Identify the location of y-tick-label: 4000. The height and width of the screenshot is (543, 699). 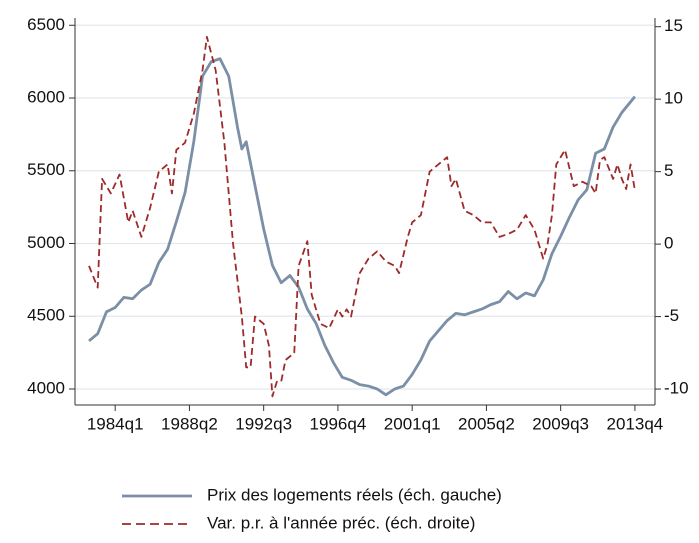
(46, 387).